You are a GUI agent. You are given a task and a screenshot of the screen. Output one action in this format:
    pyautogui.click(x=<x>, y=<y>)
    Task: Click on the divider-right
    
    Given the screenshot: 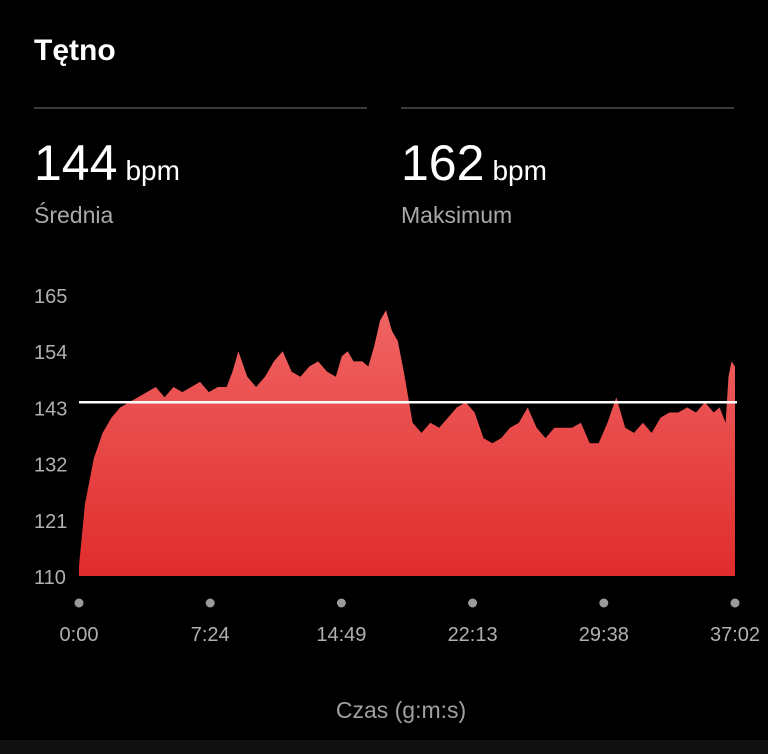 What is the action you would take?
    pyautogui.click(x=567, y=108)
    